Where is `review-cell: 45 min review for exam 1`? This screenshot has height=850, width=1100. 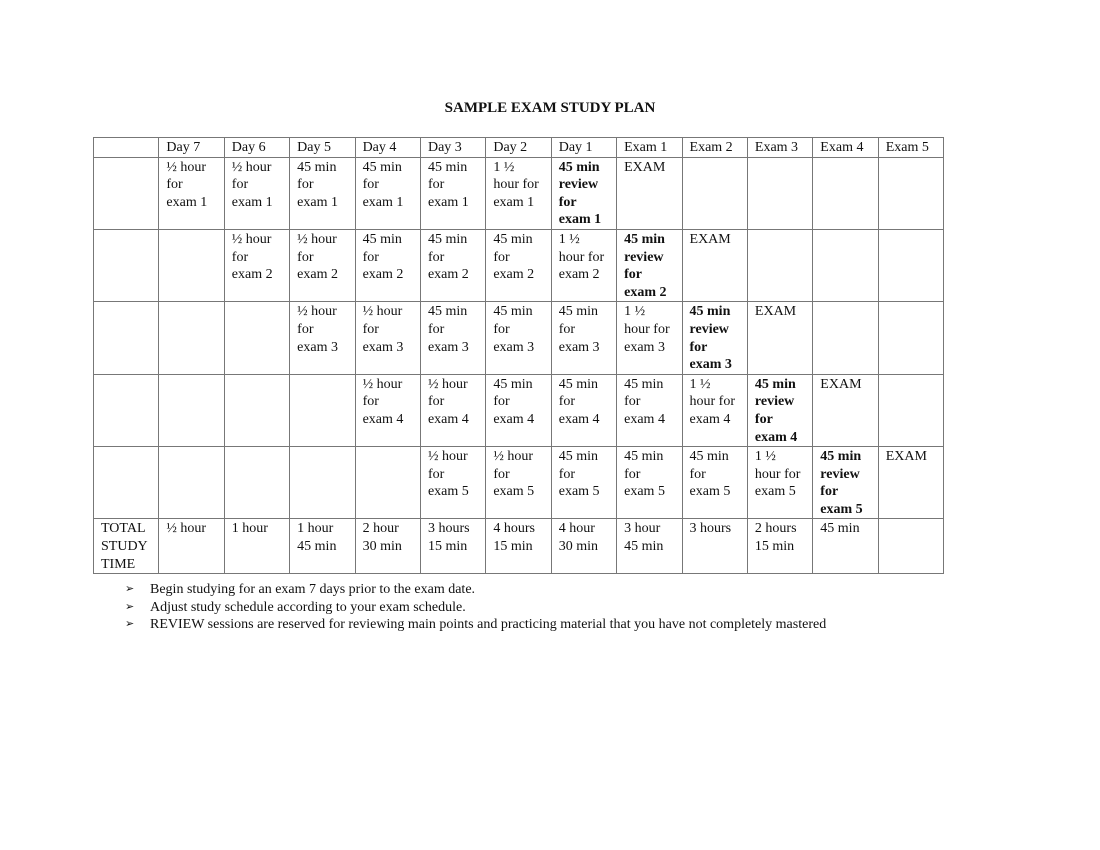
review-cell: 45 min review for exam 1 is located at coordinates (584, 193).